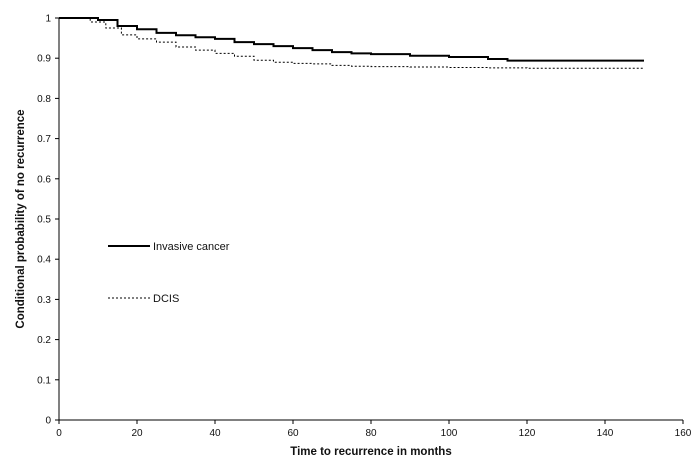 This screenshot has width=692, height=463. What do you see at coordinates (44, 179) in the screenshot?
I see `y-tick-label: 0.6` at bounding box center [44, 179].